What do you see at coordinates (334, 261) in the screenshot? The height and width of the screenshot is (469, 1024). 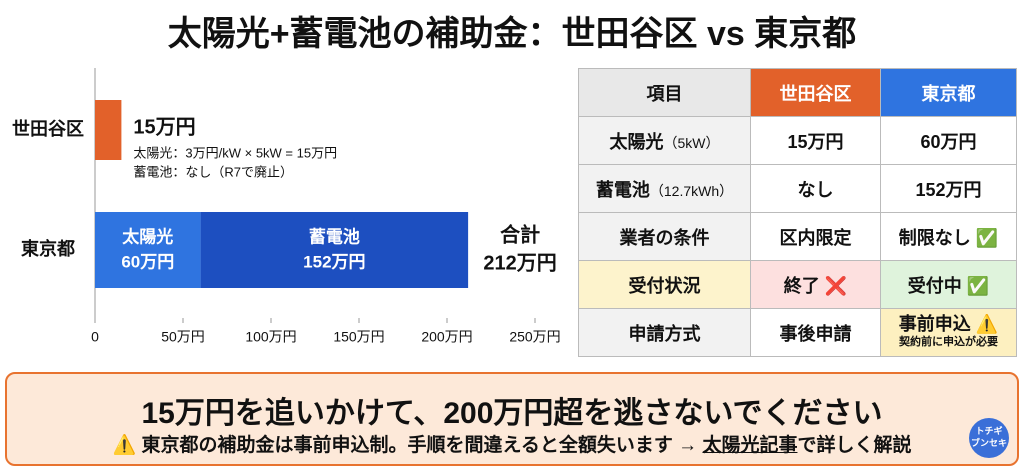 I see `value-label: 152万円` at bounding box center [334, 261].